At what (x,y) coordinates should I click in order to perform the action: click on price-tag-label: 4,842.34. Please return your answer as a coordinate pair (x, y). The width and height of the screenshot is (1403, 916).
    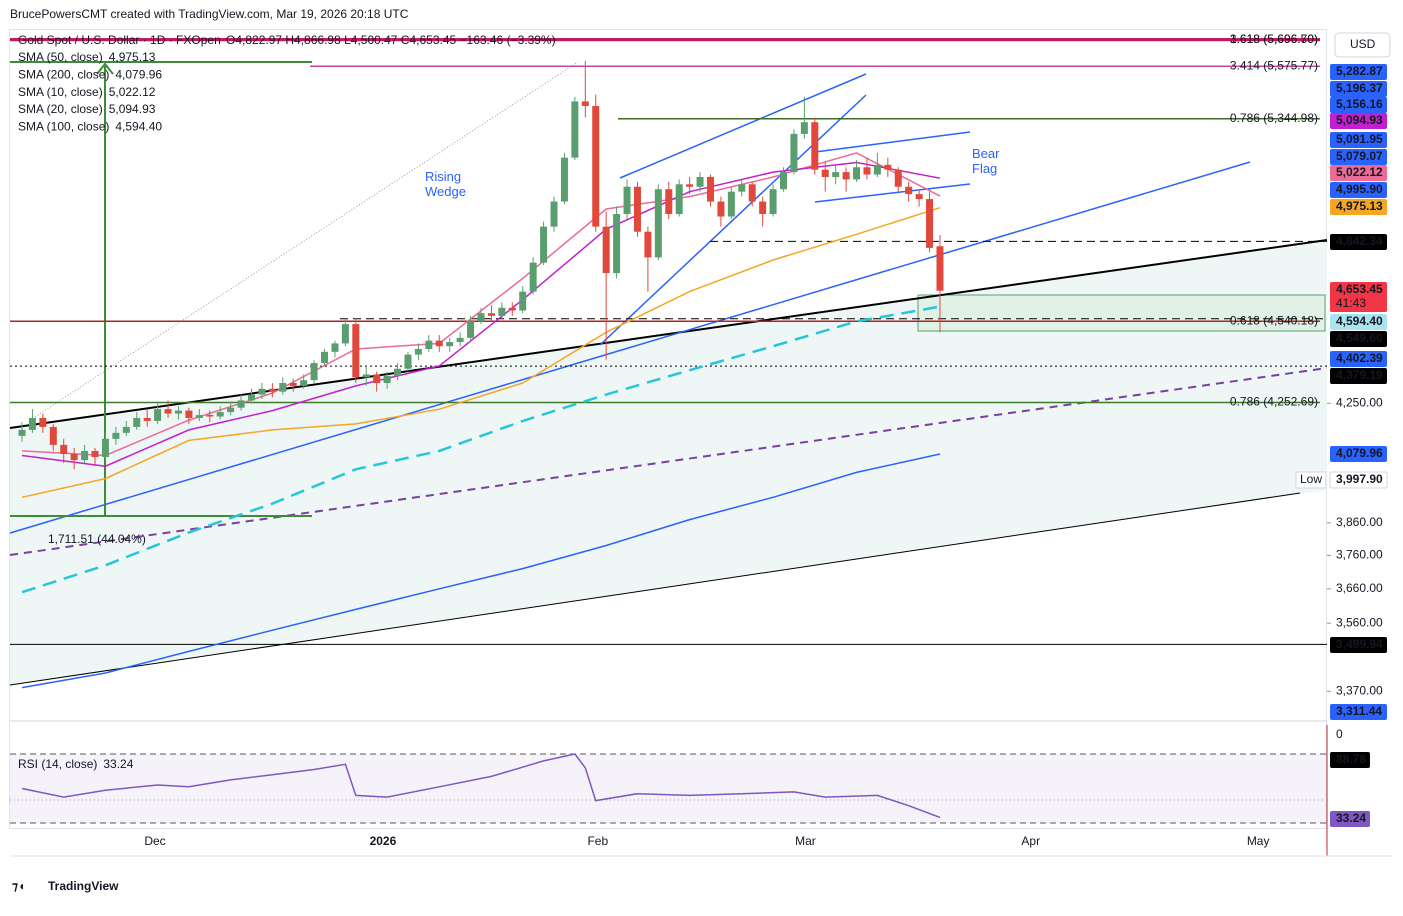
    Looking at the image, I should click on (1359, 241).